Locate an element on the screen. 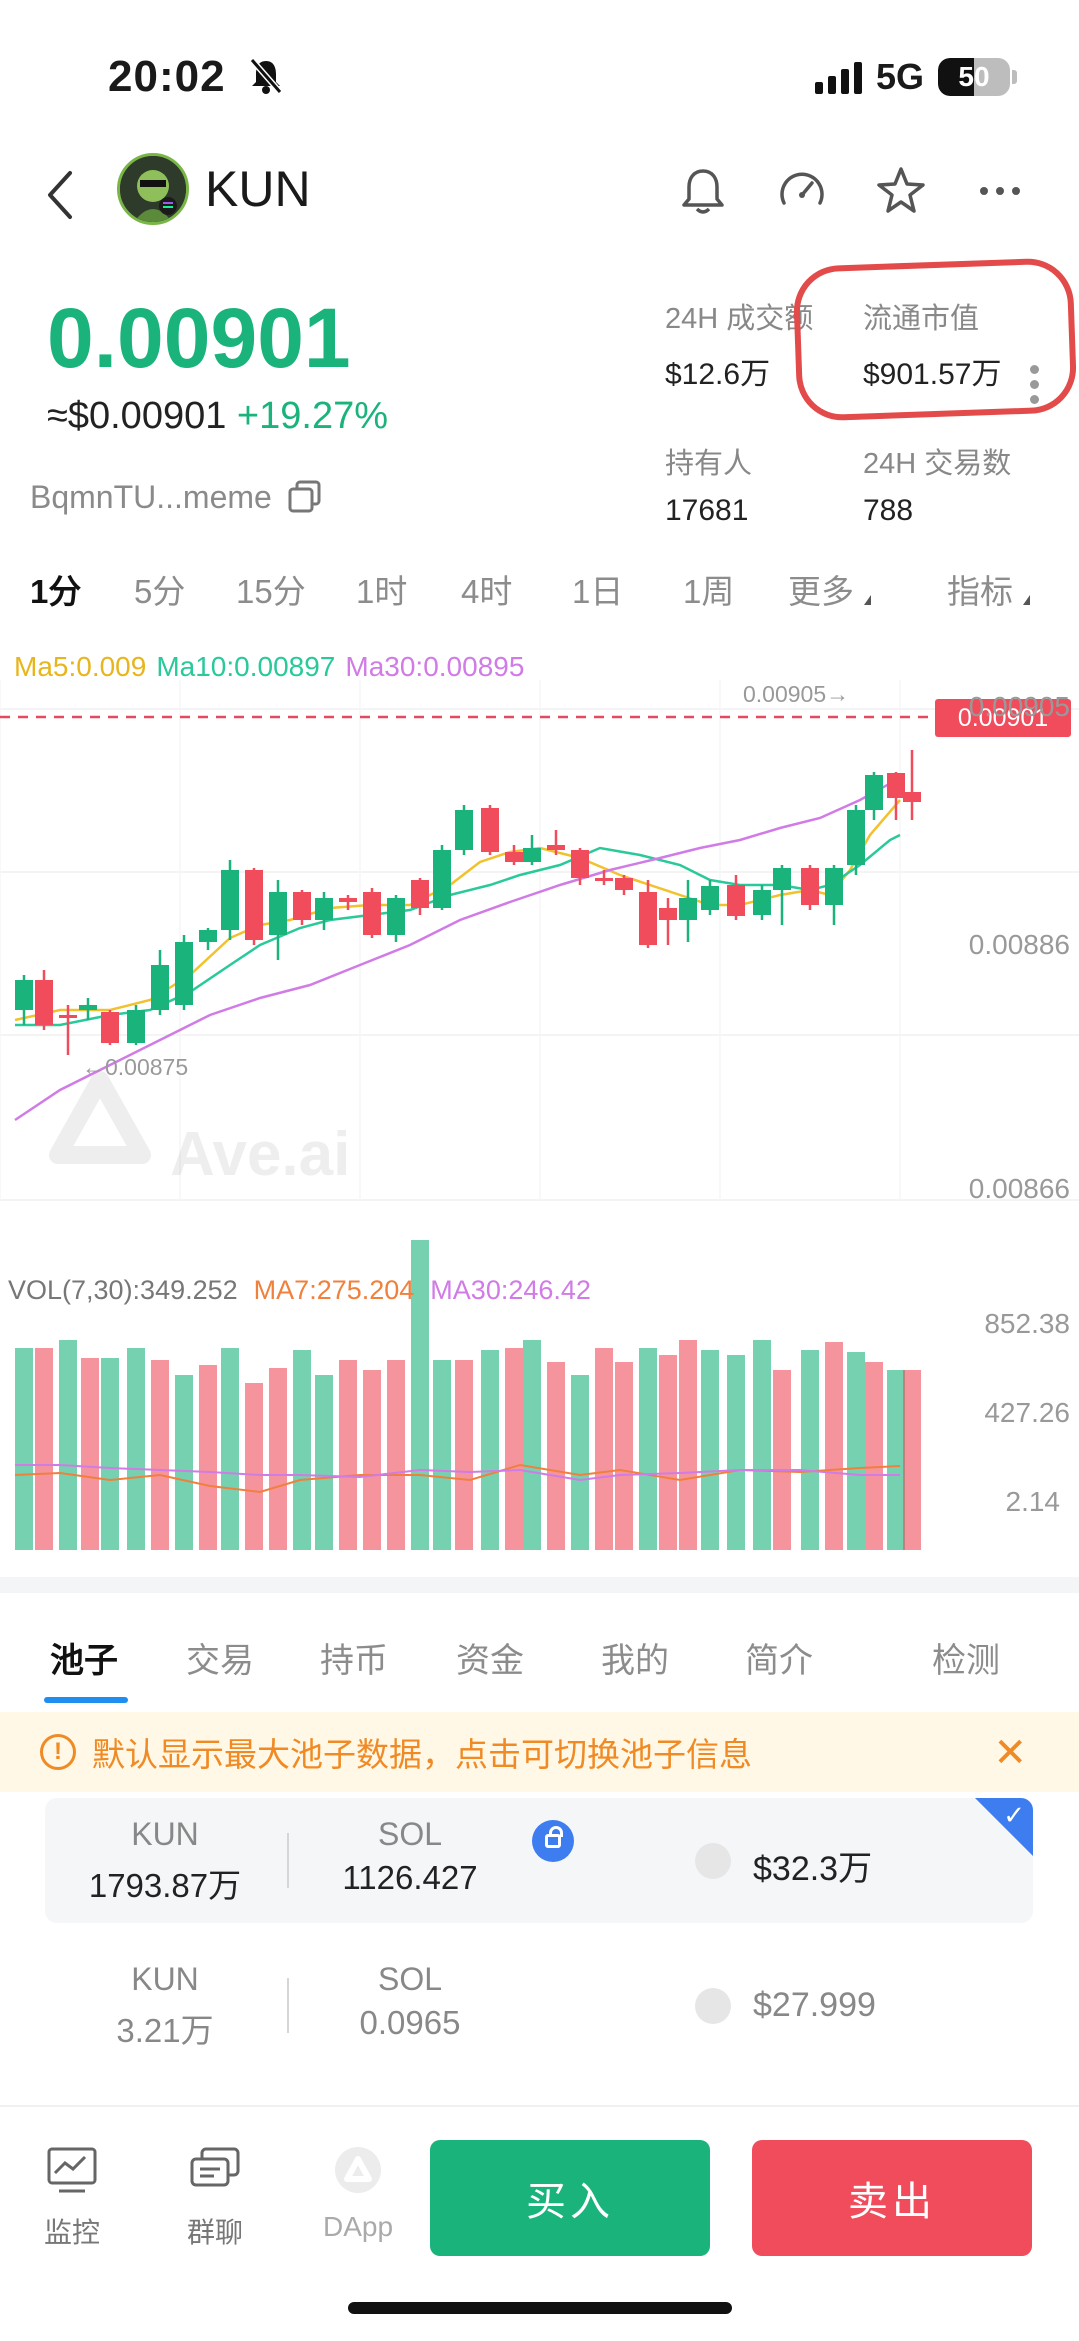 This screenshot has width=1079, height=2341. coin-title: KUN is located at coordinates (258, 189).